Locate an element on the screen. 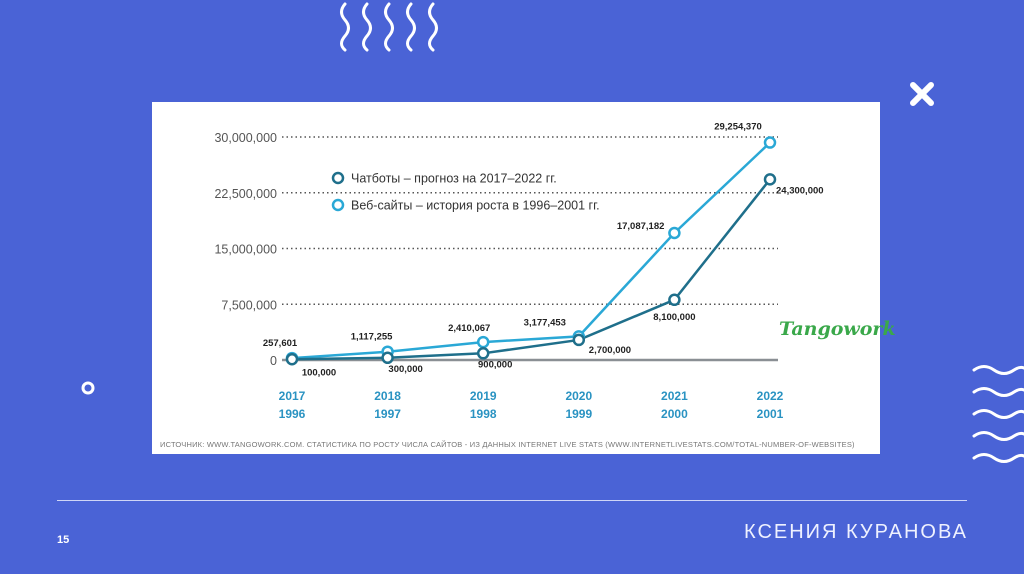 The image size is (1024, 574). slide-number: 15 is located at coordinates (63, 540).